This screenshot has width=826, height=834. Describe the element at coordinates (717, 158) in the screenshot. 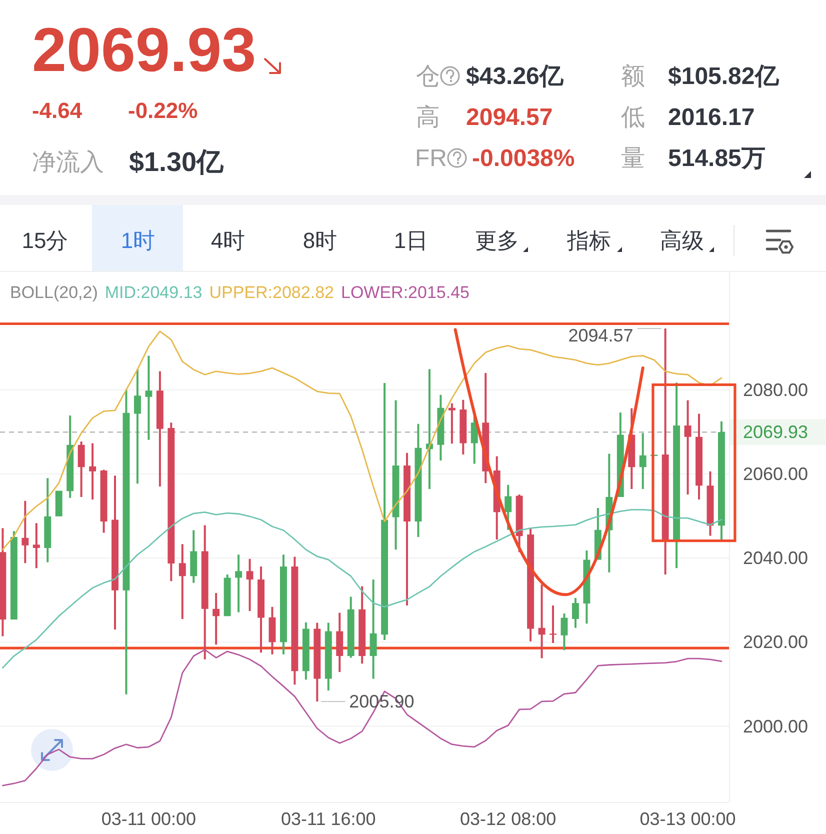

I see `text: 514.85万` at that location.